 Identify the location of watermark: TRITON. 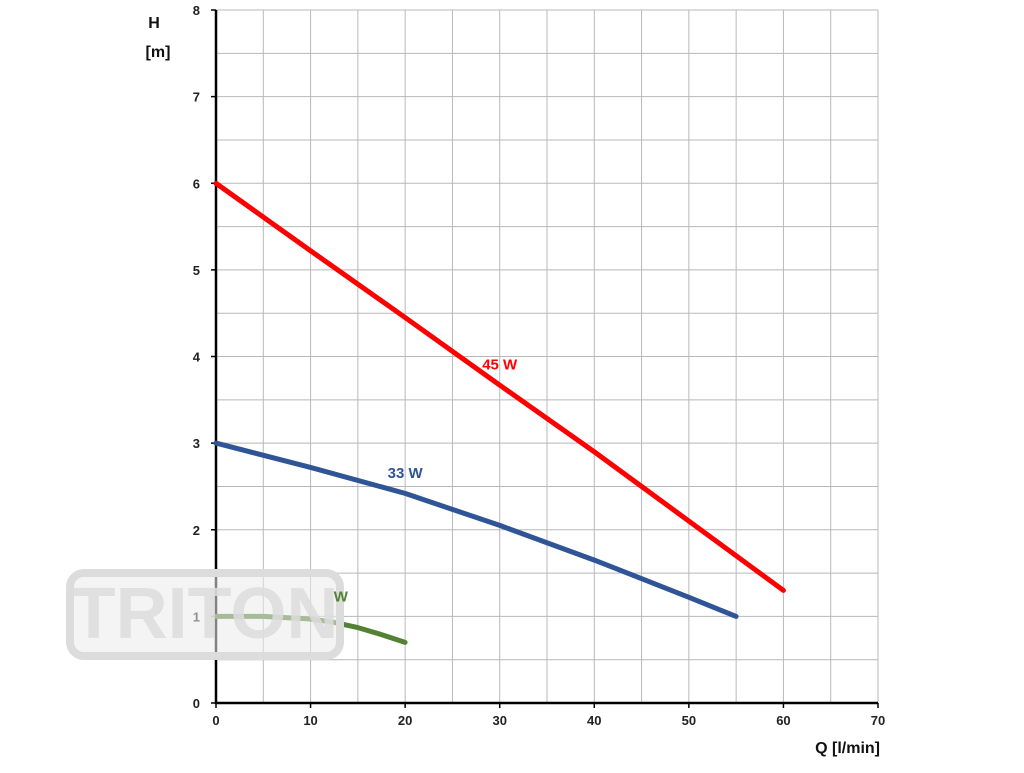
(205, 614).